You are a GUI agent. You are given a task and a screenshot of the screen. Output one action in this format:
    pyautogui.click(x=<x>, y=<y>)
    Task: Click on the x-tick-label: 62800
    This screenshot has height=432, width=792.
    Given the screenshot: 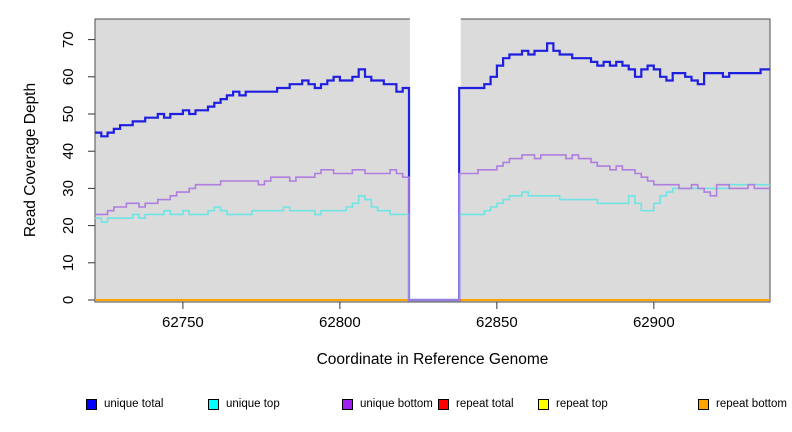 What is the action you would take?
    pyautogui.click(x=340, y=322)
    